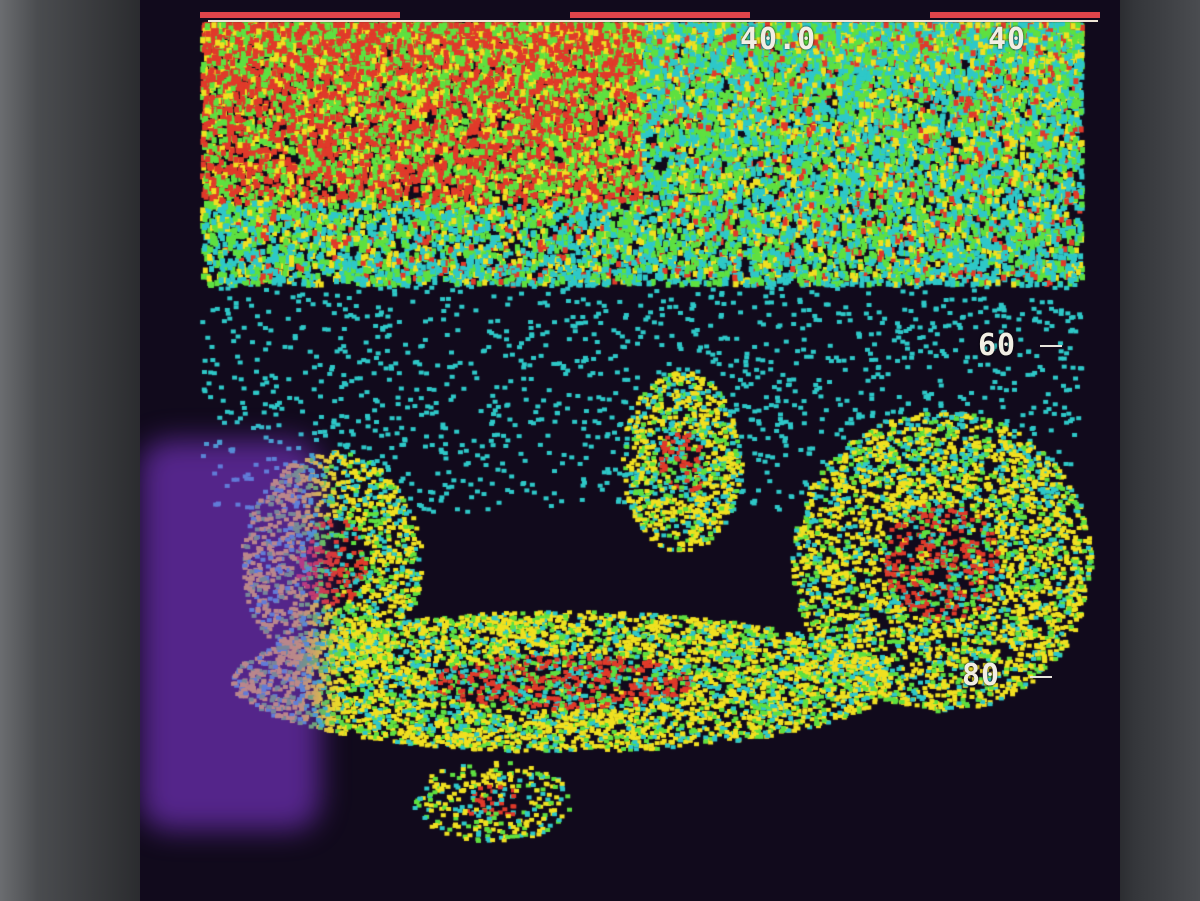 The width and height of the screenshot is (1200, 901). What do you see at coordinates (778, 39) in the screenshot?
I see `range-readout: 40.0` at bounding box center [778, 39].